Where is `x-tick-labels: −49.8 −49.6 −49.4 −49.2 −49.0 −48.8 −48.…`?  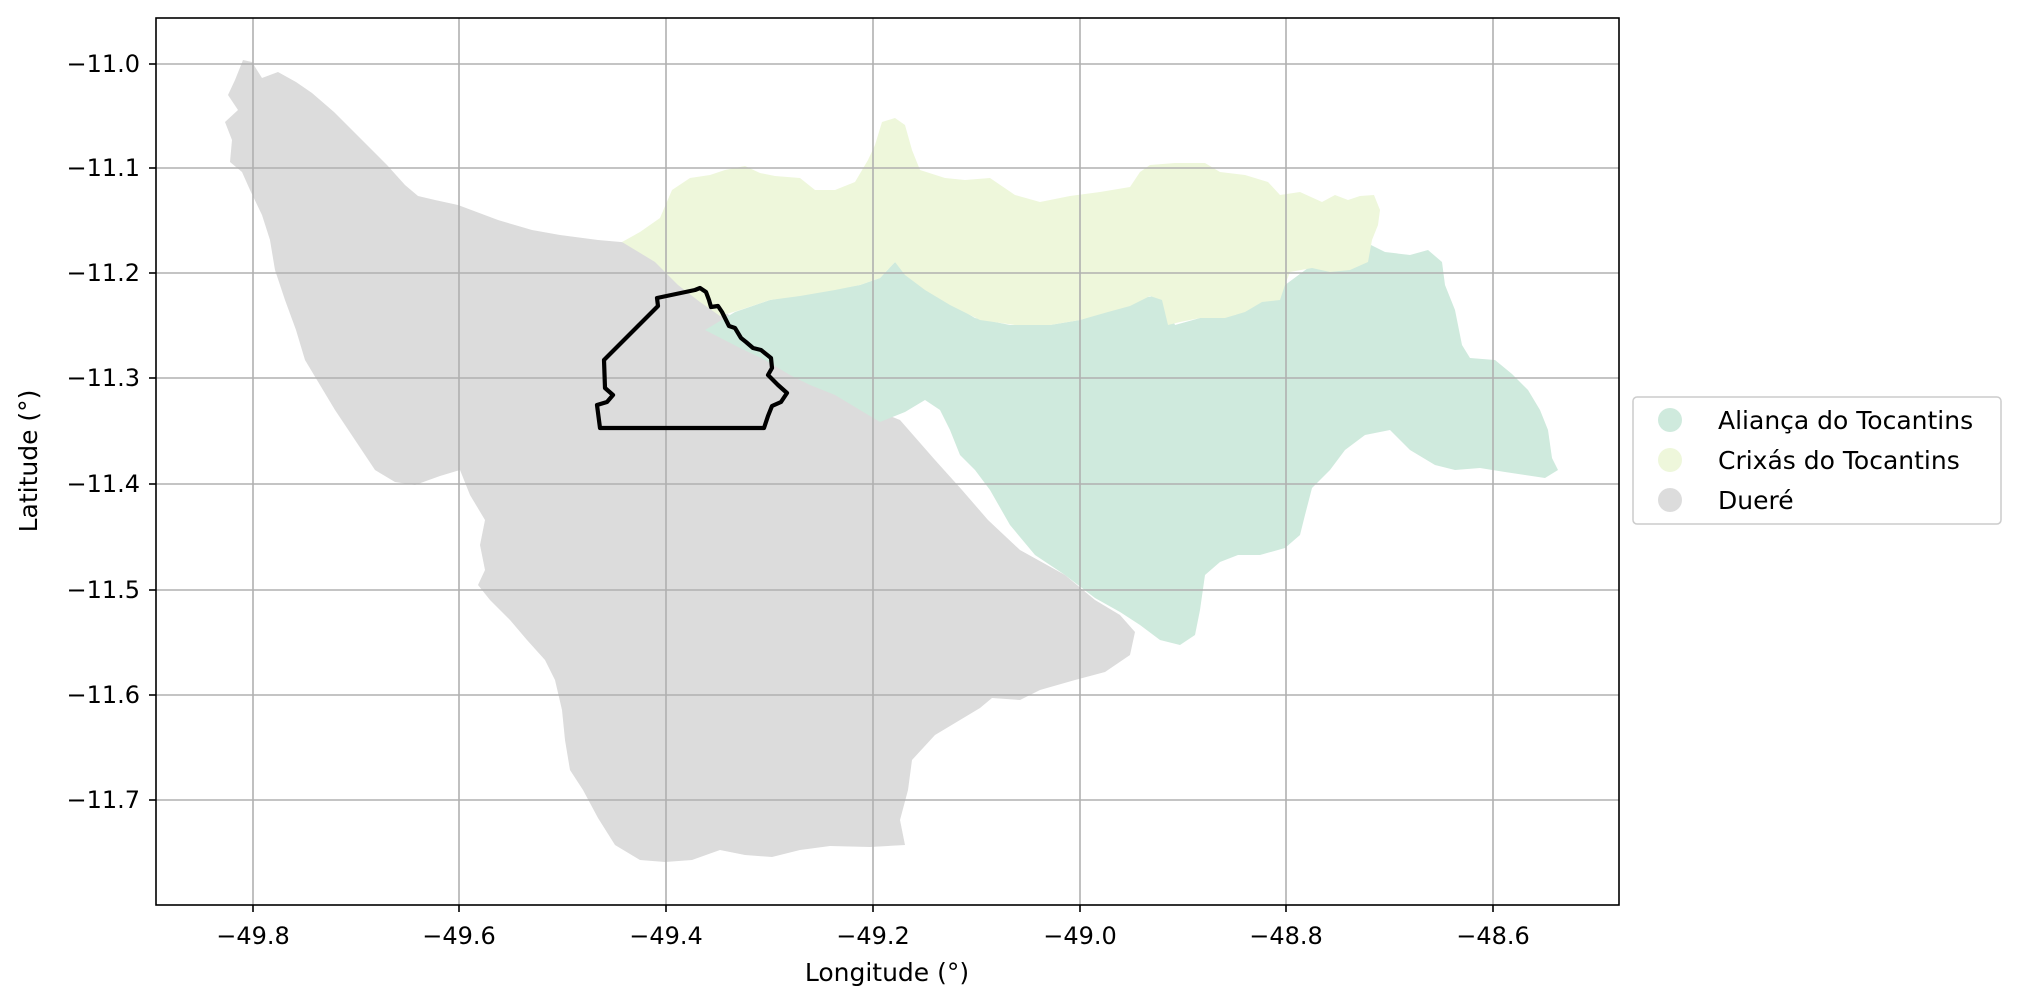
x-tick-labels: −49.8 −49.6 −49.4 −49.2 −49.0 −48.8 −48.… is located at coordinates (873, 936).